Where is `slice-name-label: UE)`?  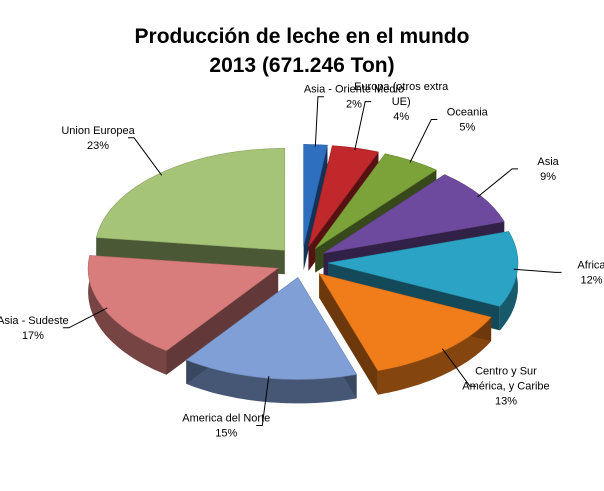
slice-name-label: UE) is located at coordinates (401, 102).